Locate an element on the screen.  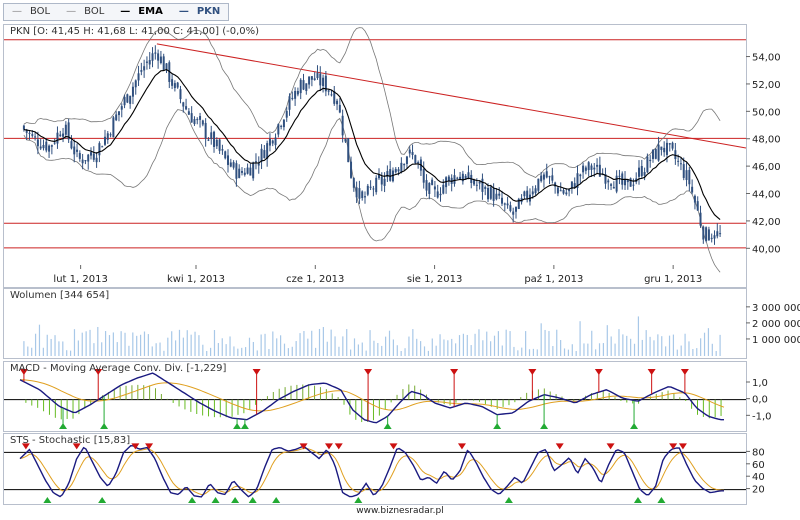
volume-chart is located at coordinates (375, 323).